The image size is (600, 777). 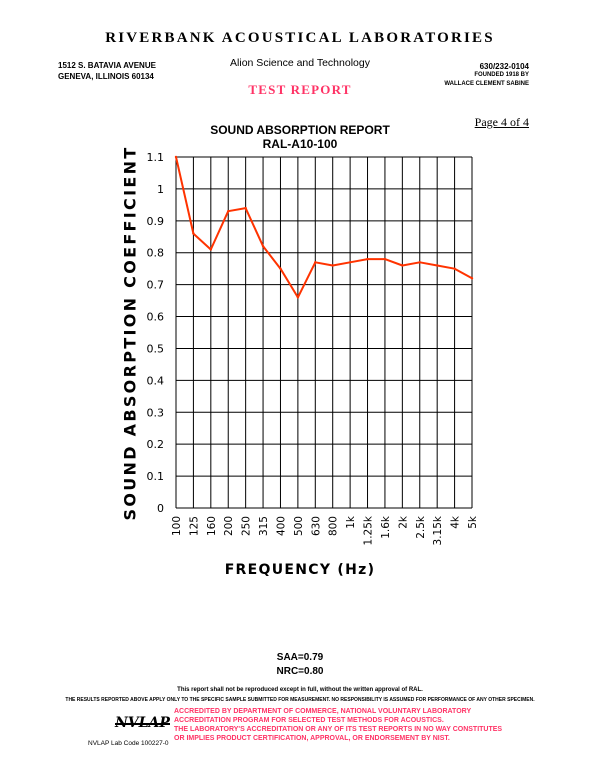 What do you see at coordinates (300, 671) in the screenshot?
I see `nrc-value: NRC=0.80` at bounding box center [300, 671].